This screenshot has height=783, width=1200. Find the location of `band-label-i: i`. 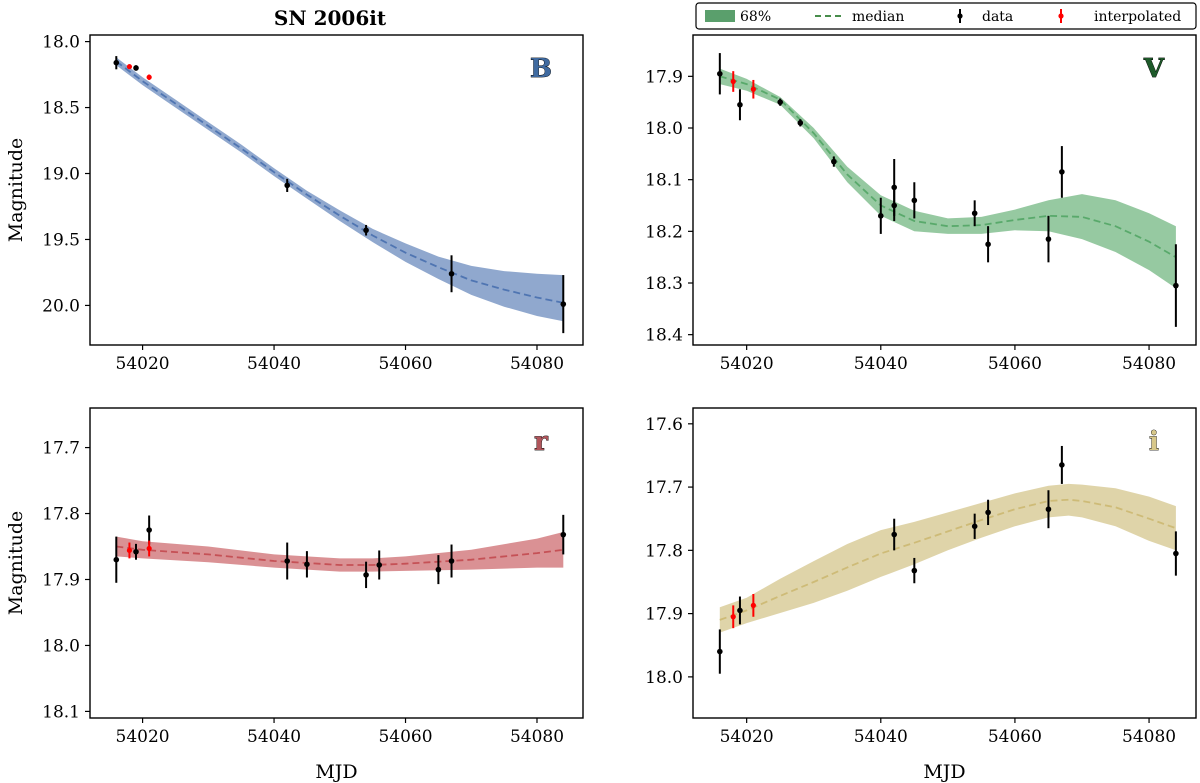

band-label-i: i is located at coordinates (1154, 442).